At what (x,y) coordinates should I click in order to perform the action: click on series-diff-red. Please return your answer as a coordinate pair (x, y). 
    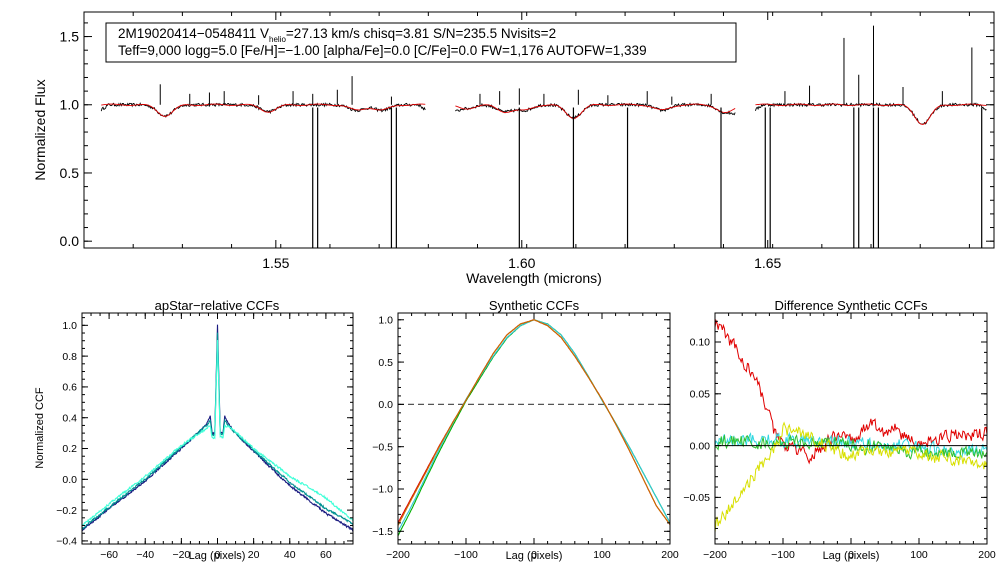
    Looking at the image, I should click on (851, 391).